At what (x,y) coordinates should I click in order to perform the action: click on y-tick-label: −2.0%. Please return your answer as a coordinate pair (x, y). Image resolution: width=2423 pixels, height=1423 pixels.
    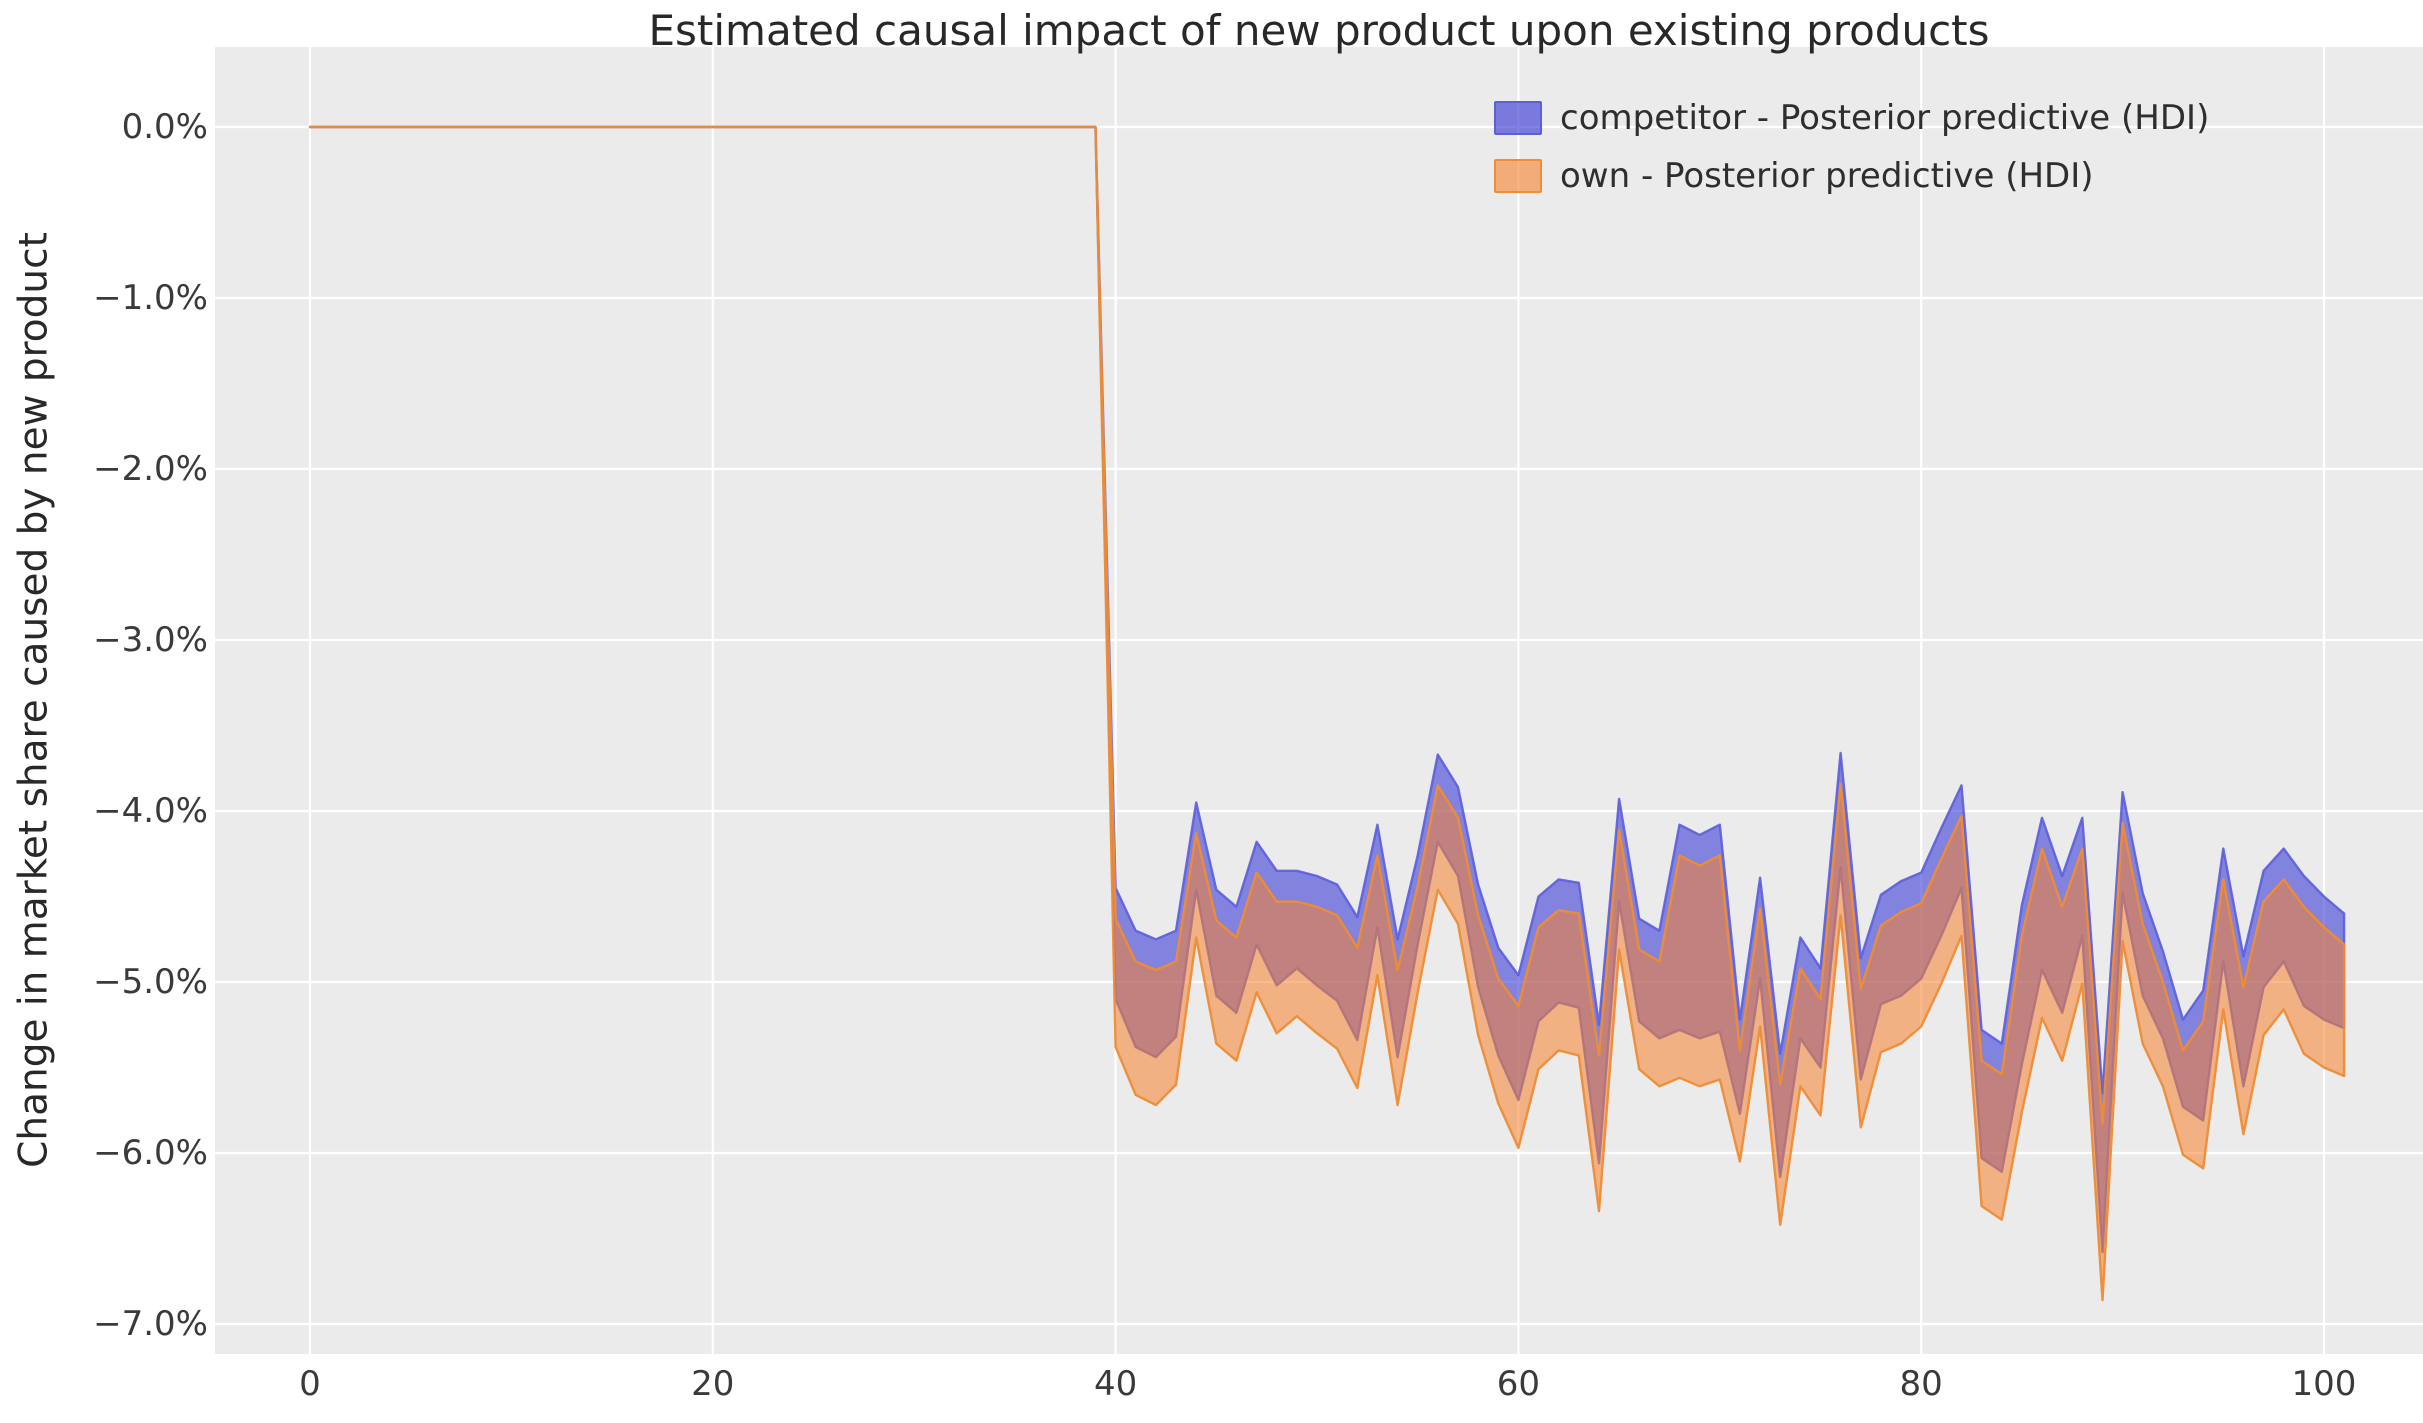
    Looking at the image, I should click on (150, 469).